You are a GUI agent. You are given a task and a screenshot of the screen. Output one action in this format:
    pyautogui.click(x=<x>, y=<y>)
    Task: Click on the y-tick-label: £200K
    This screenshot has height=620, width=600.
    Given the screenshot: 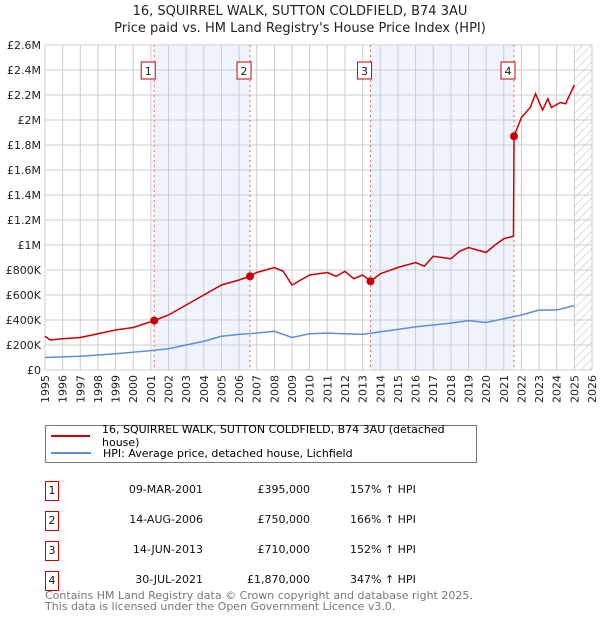 What is the action you would take?
    pyautogui.click(x=24, y=345)
    